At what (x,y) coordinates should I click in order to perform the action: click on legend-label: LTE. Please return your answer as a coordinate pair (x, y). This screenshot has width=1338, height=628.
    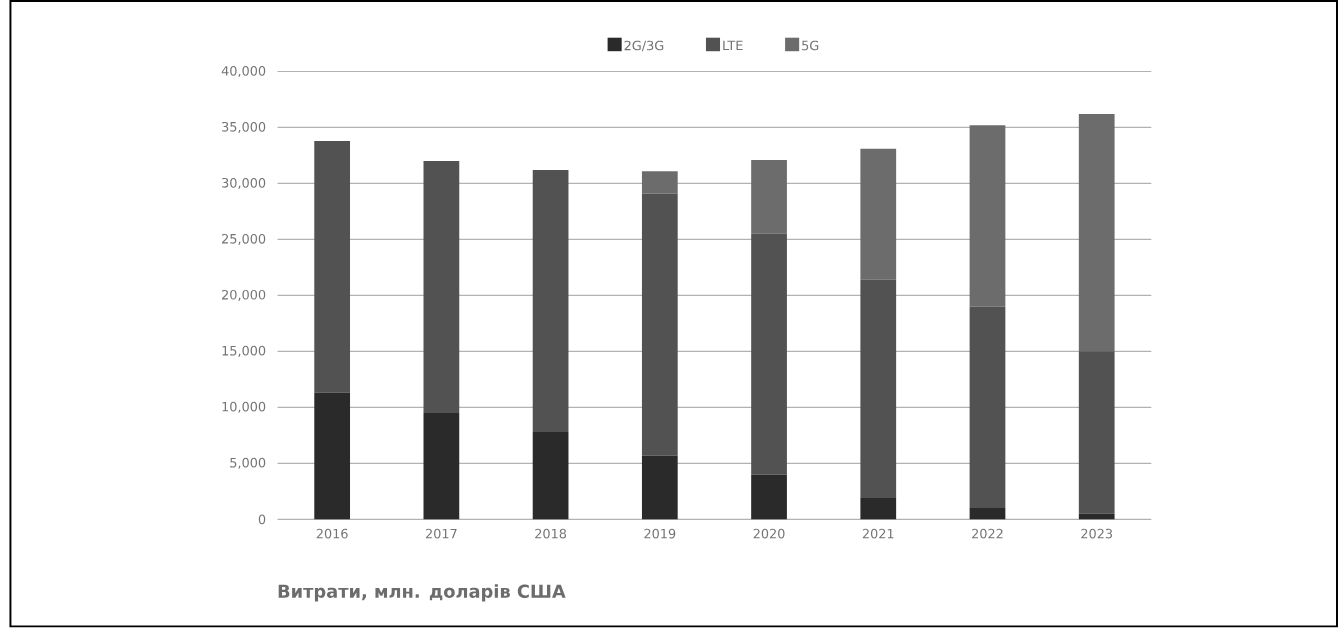
    Looking at the image, I should click on (733, 45).